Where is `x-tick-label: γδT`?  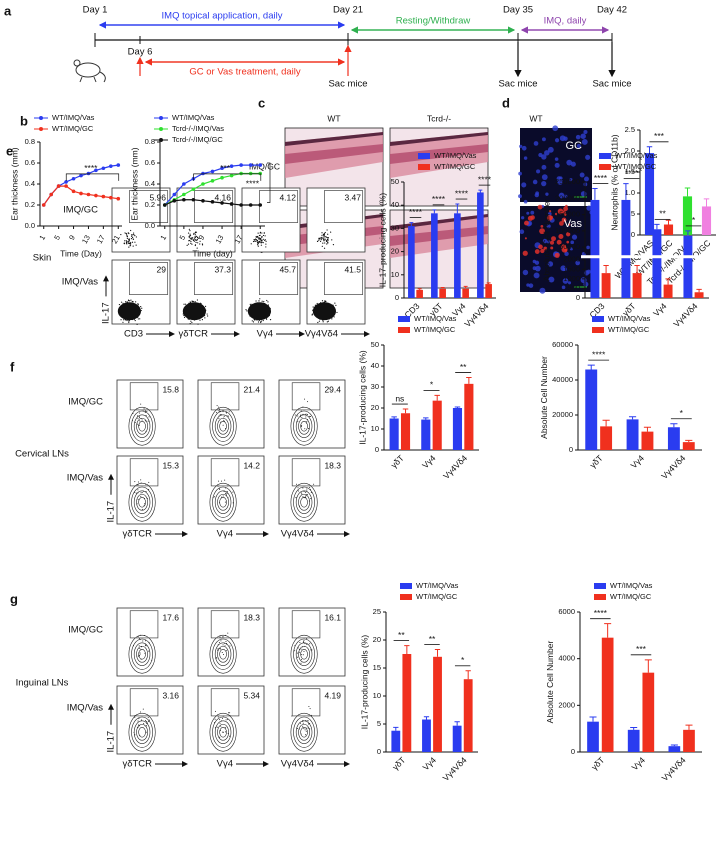 x-tick-label: γδT is located at coordinates (596, 461).